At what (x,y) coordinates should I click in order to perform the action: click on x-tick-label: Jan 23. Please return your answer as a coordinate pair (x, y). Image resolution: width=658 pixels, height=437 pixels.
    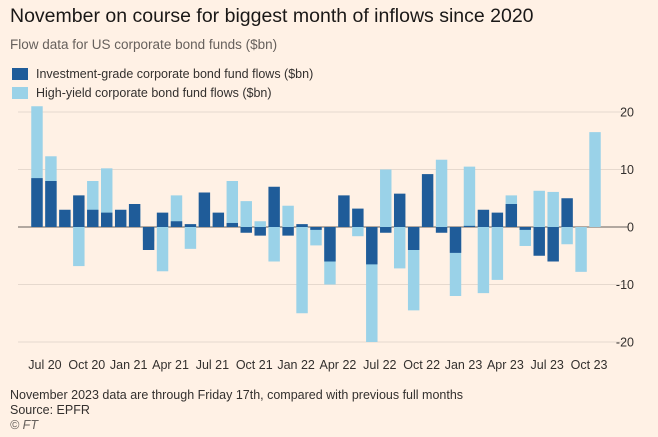
    Looking at the image, I should click on (464, 365).